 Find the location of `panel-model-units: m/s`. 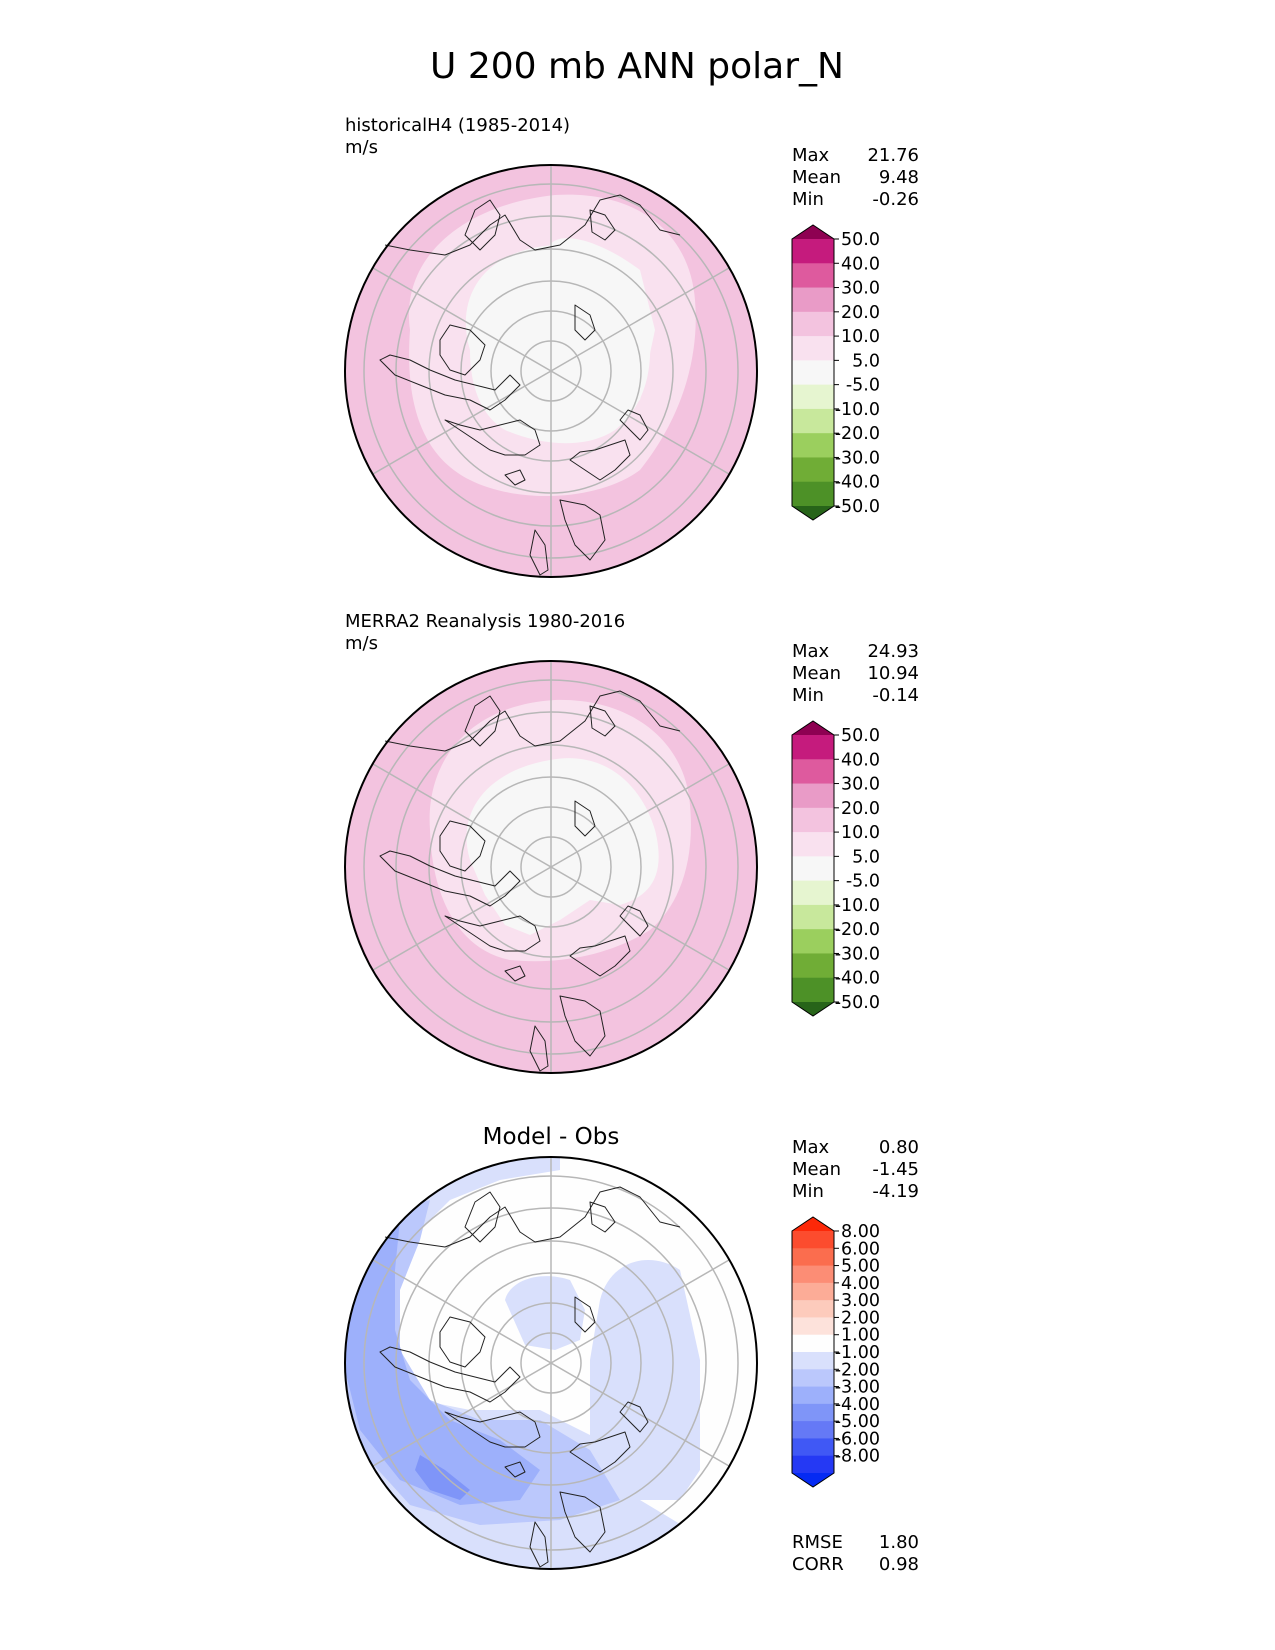

panel-model-units: m/s is located at coordinates (361, 147).